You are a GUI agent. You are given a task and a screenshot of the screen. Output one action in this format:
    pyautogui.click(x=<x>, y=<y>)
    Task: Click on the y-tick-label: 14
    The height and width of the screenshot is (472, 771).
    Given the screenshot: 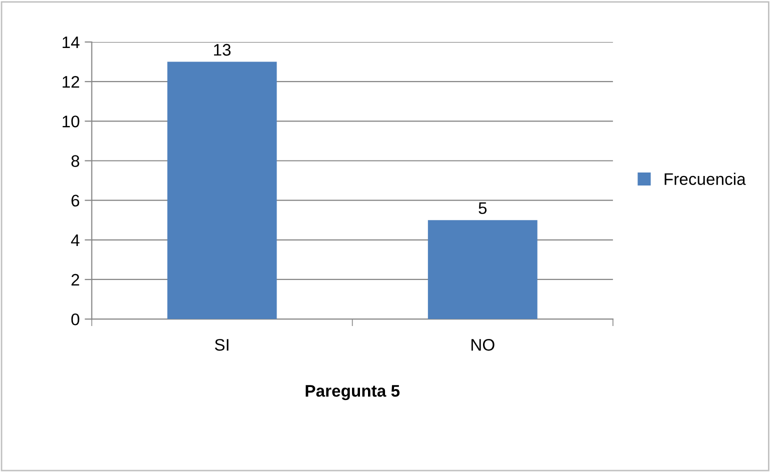 What is the action you would take?
    pyautogui.click(x=71, y=42)
    